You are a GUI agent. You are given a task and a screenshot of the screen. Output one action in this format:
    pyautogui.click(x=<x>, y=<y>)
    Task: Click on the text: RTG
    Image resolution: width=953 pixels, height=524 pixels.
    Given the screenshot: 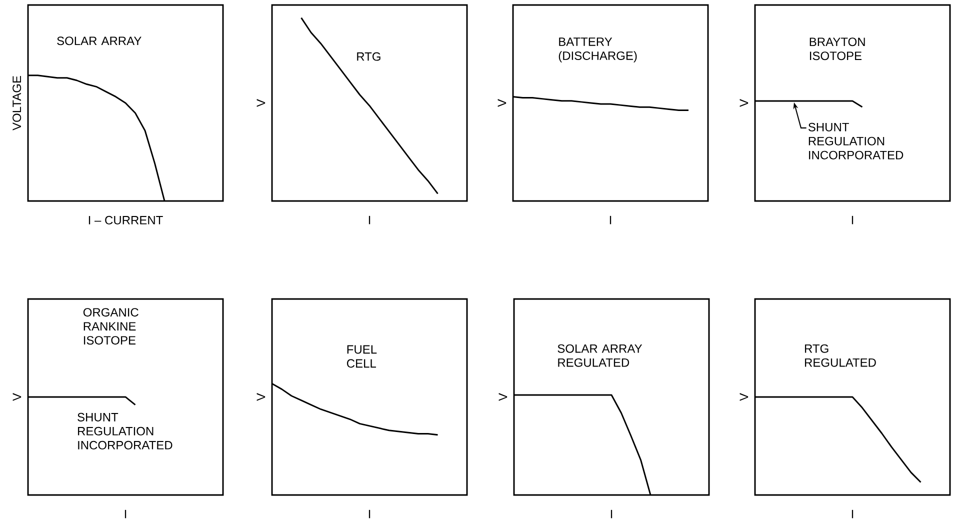 What is the action you would take?
    pyautogui.click(x=368, y=56)
    